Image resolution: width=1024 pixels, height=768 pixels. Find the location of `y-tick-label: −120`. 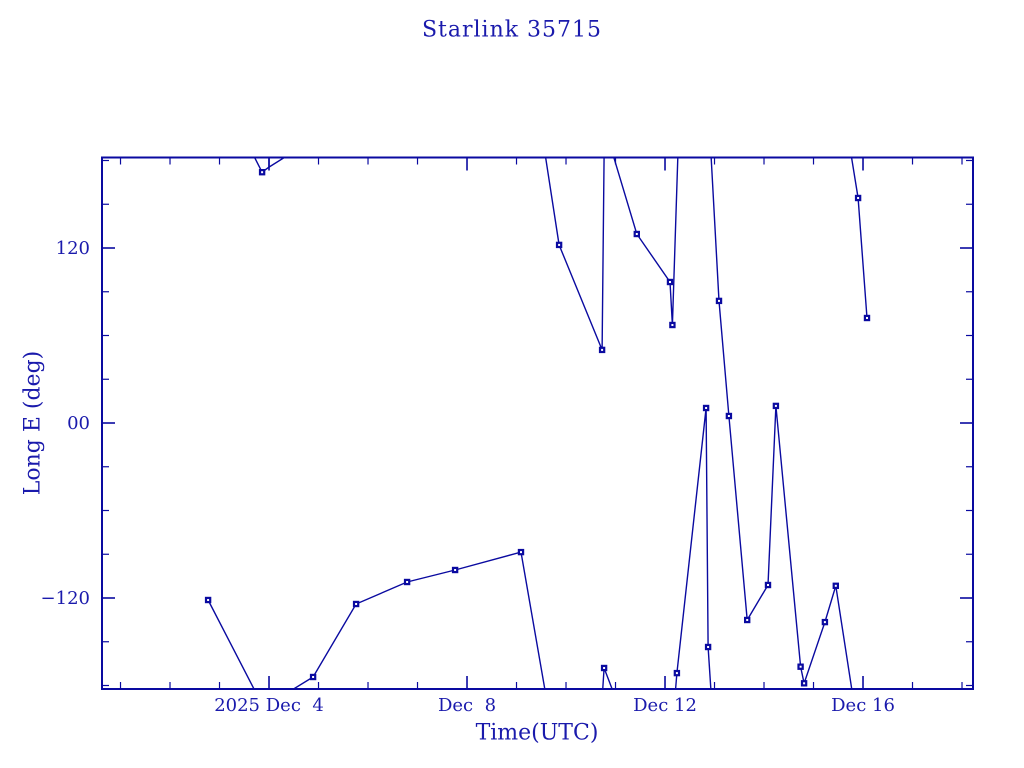

y-tick-label: −120 is located at coordinates (65, 598).